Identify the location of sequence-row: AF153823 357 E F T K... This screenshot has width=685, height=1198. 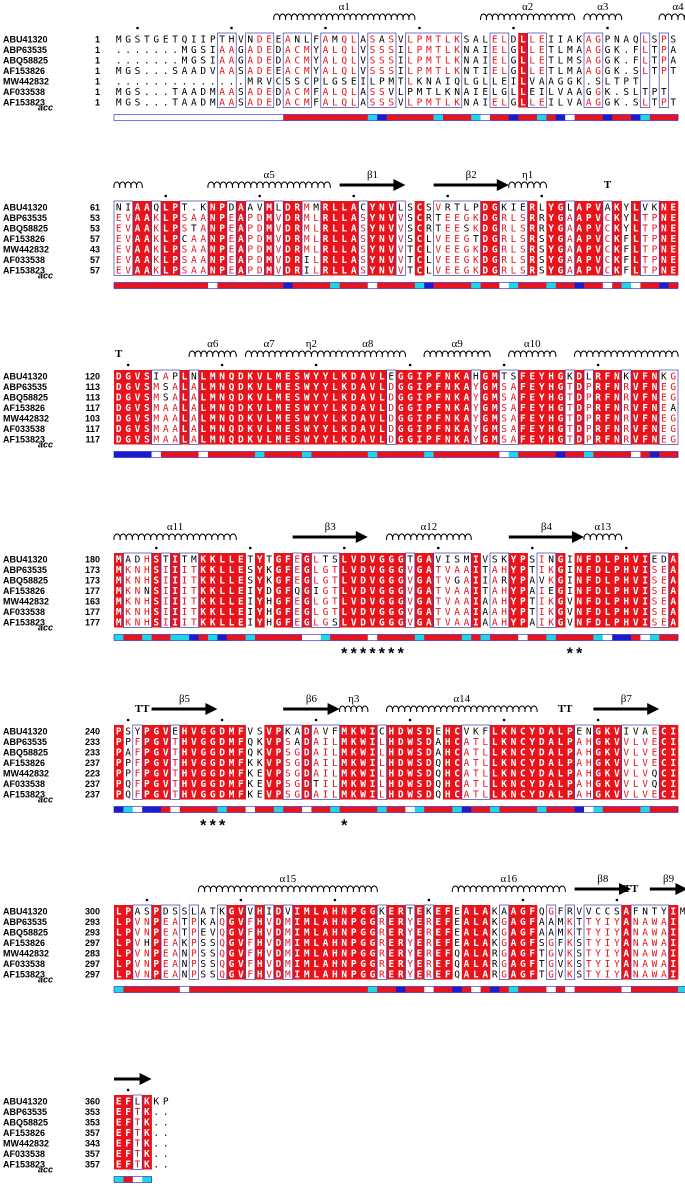
(86, 1165).